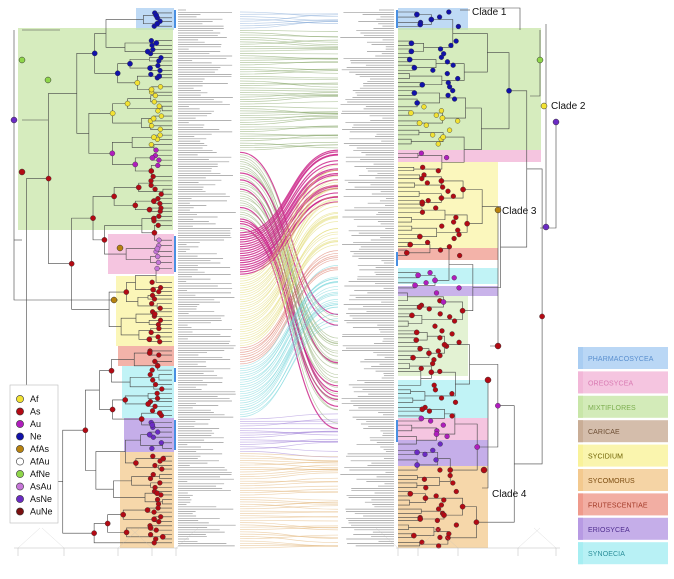  What do you see at coordinates (20, 449) in the screenshot?
I see `legend-swatch-afas` at bounding box center [20, 449].